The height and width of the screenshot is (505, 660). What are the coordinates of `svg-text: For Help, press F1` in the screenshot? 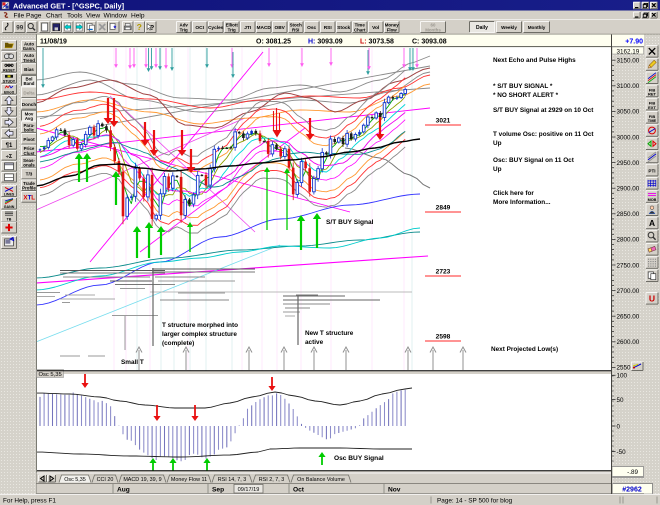 It's located at (29, 500).